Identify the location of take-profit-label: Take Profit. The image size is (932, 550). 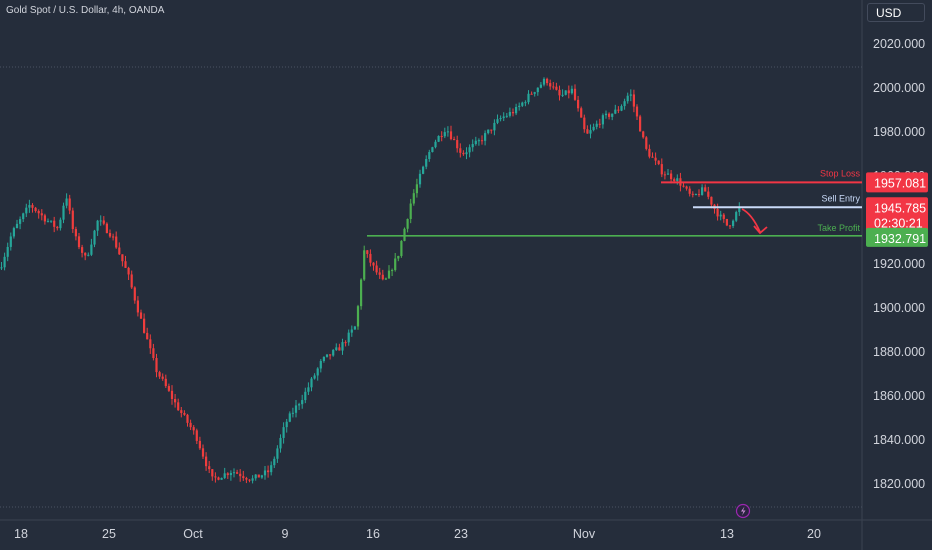
(838, 228).